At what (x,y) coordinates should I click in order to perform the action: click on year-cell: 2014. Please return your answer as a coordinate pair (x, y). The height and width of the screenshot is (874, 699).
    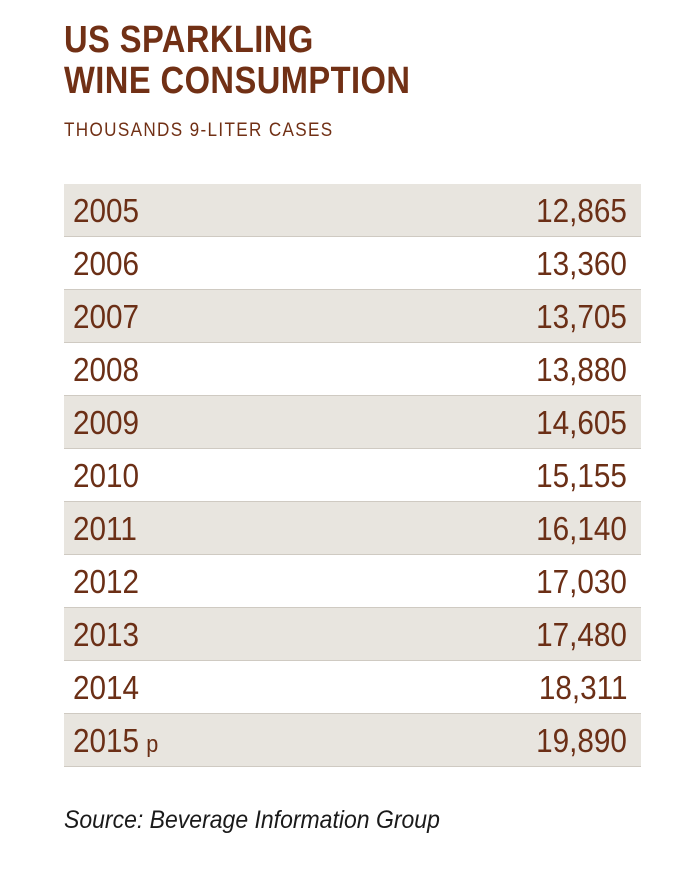
    Looking at the image, I should click on (106, 688).